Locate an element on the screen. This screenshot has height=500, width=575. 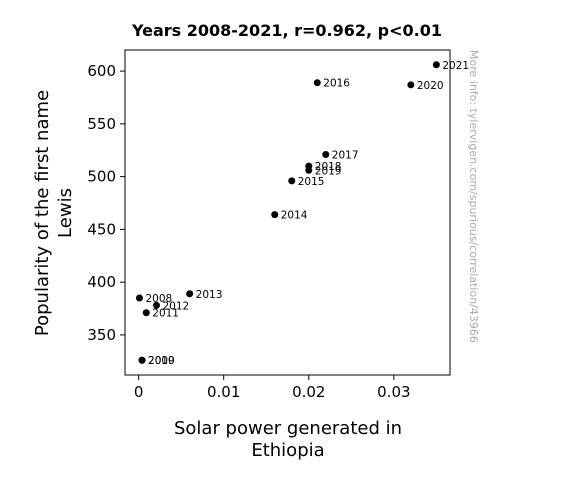
x-axis-label-line-1: Solar power generated in is located at coordinates (288, 428).